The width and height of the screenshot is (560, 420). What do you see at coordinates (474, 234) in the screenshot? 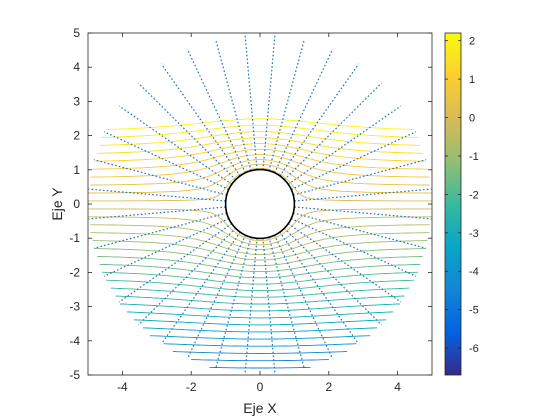
I see `colorbar-tick-label: -3` at bounding box center [474, 234].